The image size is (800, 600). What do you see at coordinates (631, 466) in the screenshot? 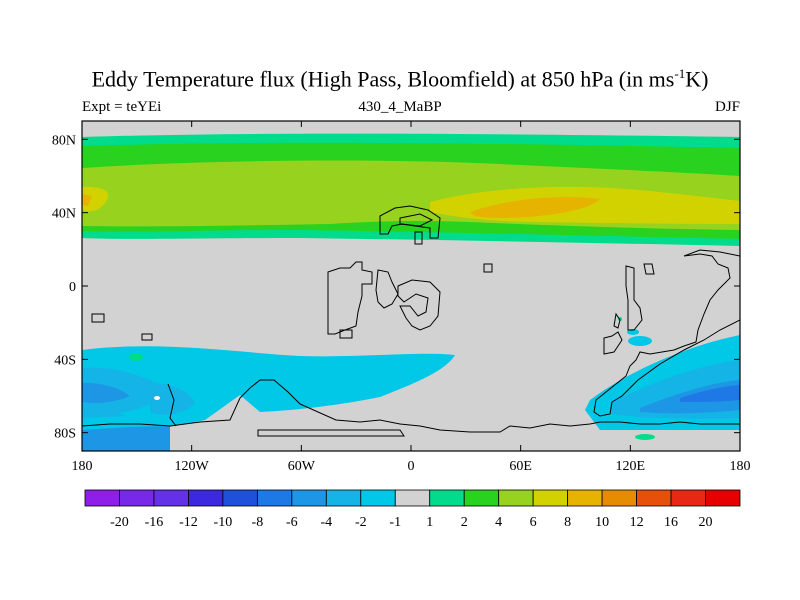
I see `lon-tick-label: 120E` at bounding box center [631, 466].